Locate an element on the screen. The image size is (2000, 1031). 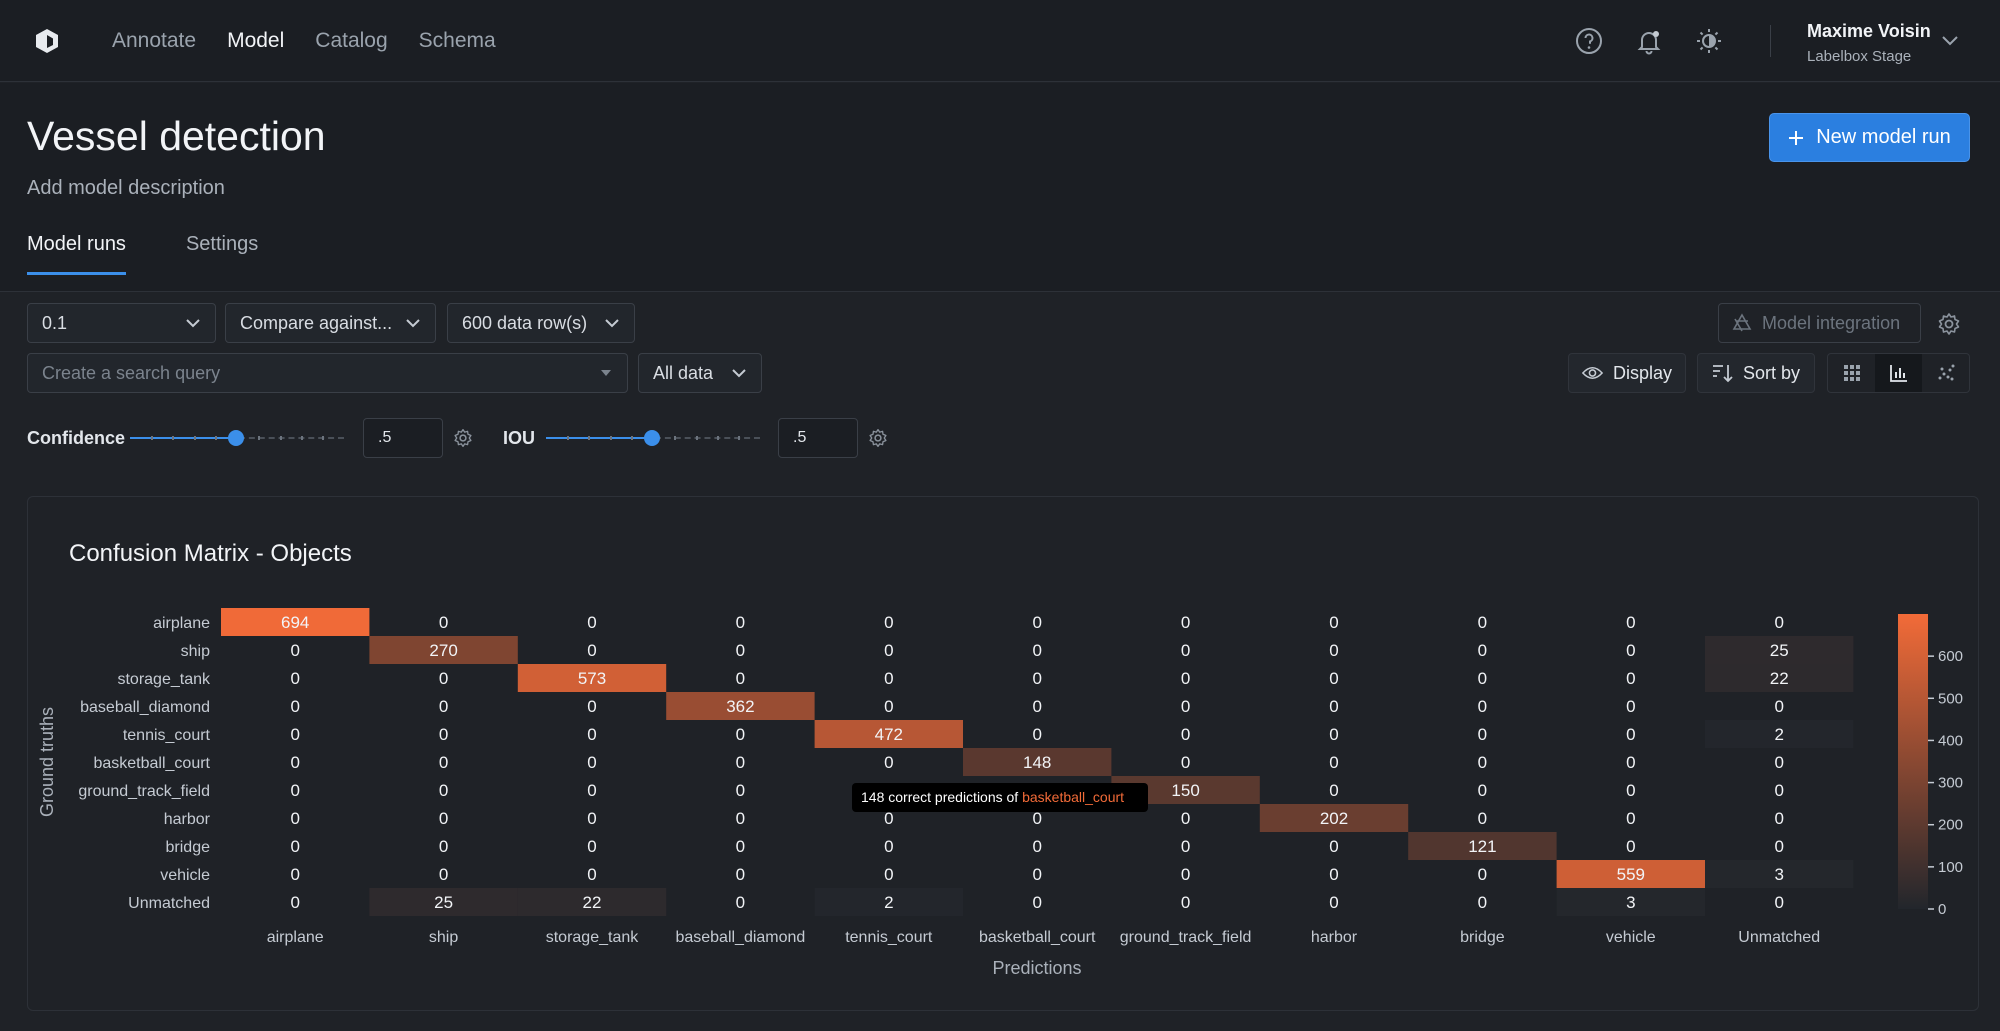
display-button: Display is located at coordinates (1627, 373).